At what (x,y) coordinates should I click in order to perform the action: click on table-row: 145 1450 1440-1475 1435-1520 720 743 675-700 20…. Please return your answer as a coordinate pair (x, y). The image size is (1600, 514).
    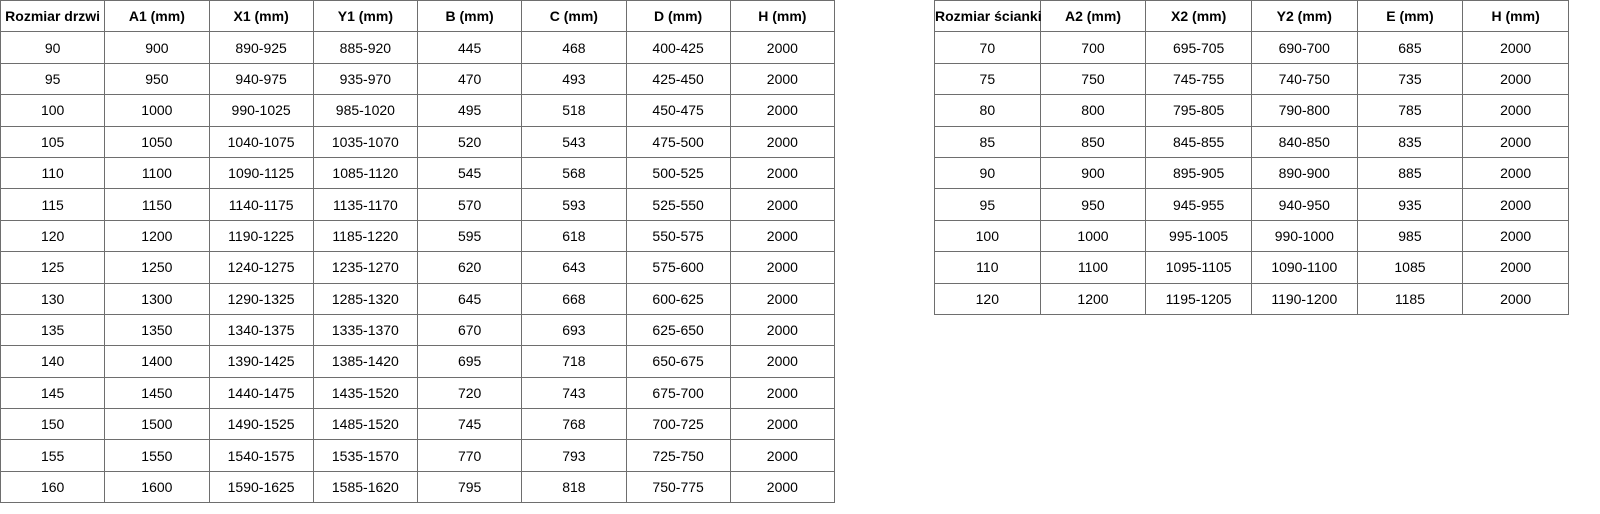
    Looking at the image, I should click on (418, 393).